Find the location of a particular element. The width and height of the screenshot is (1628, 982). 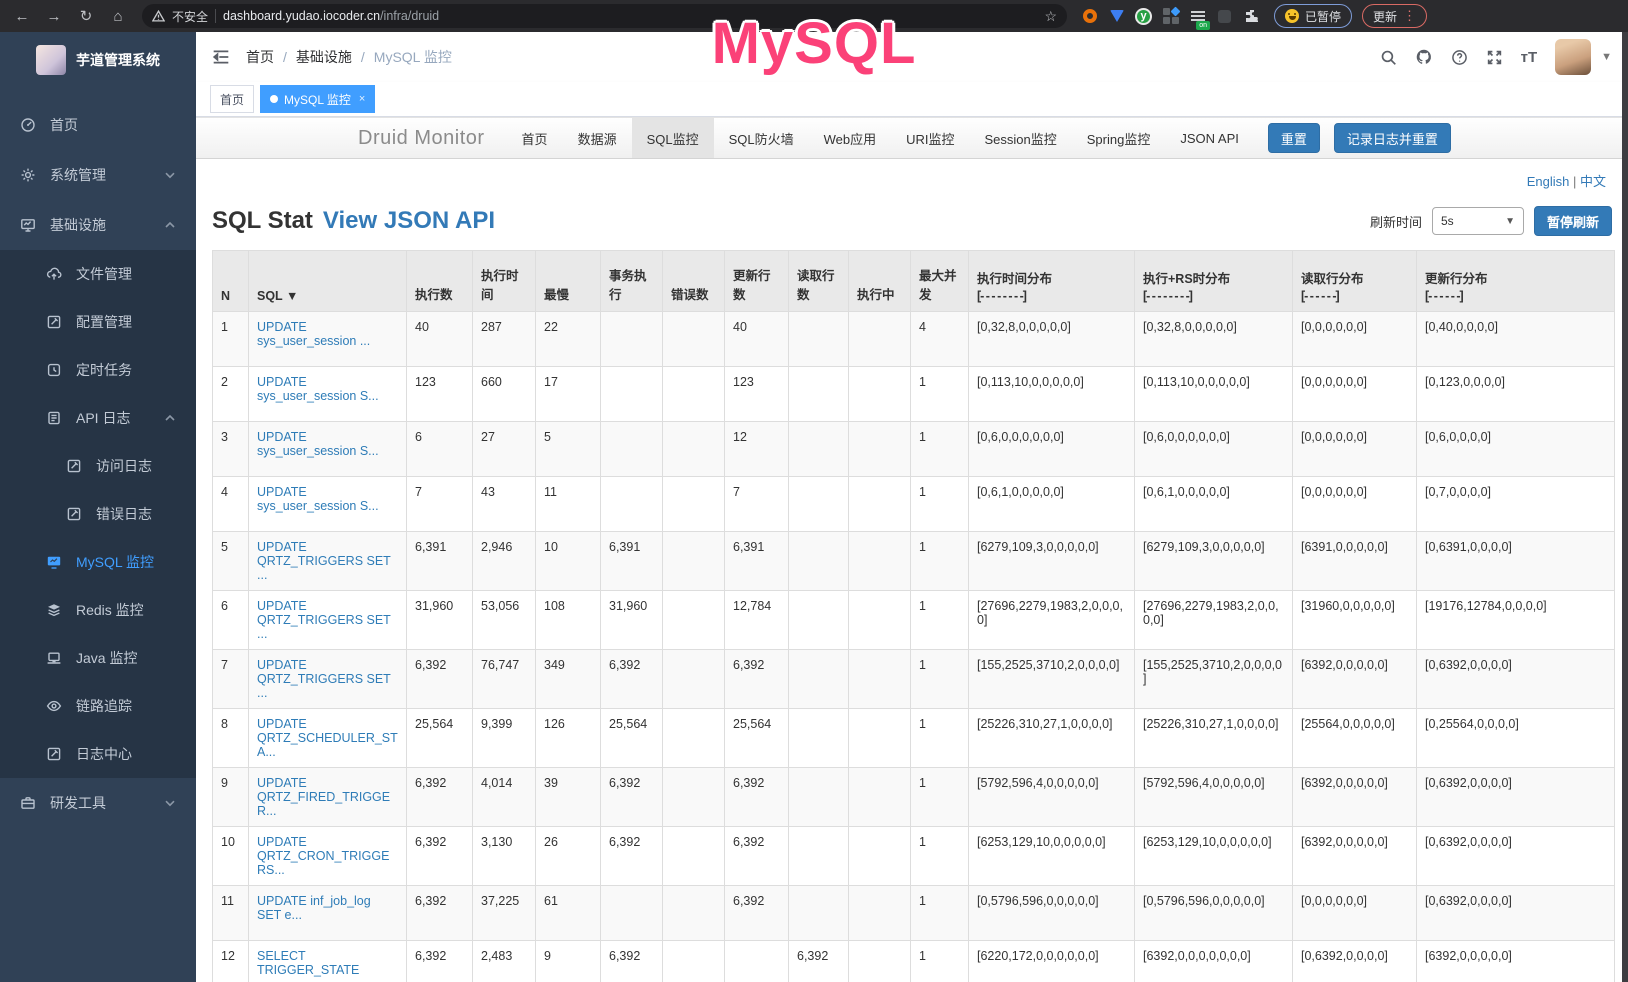

reload-icon: ↻ is located at coordinates (86, 16).